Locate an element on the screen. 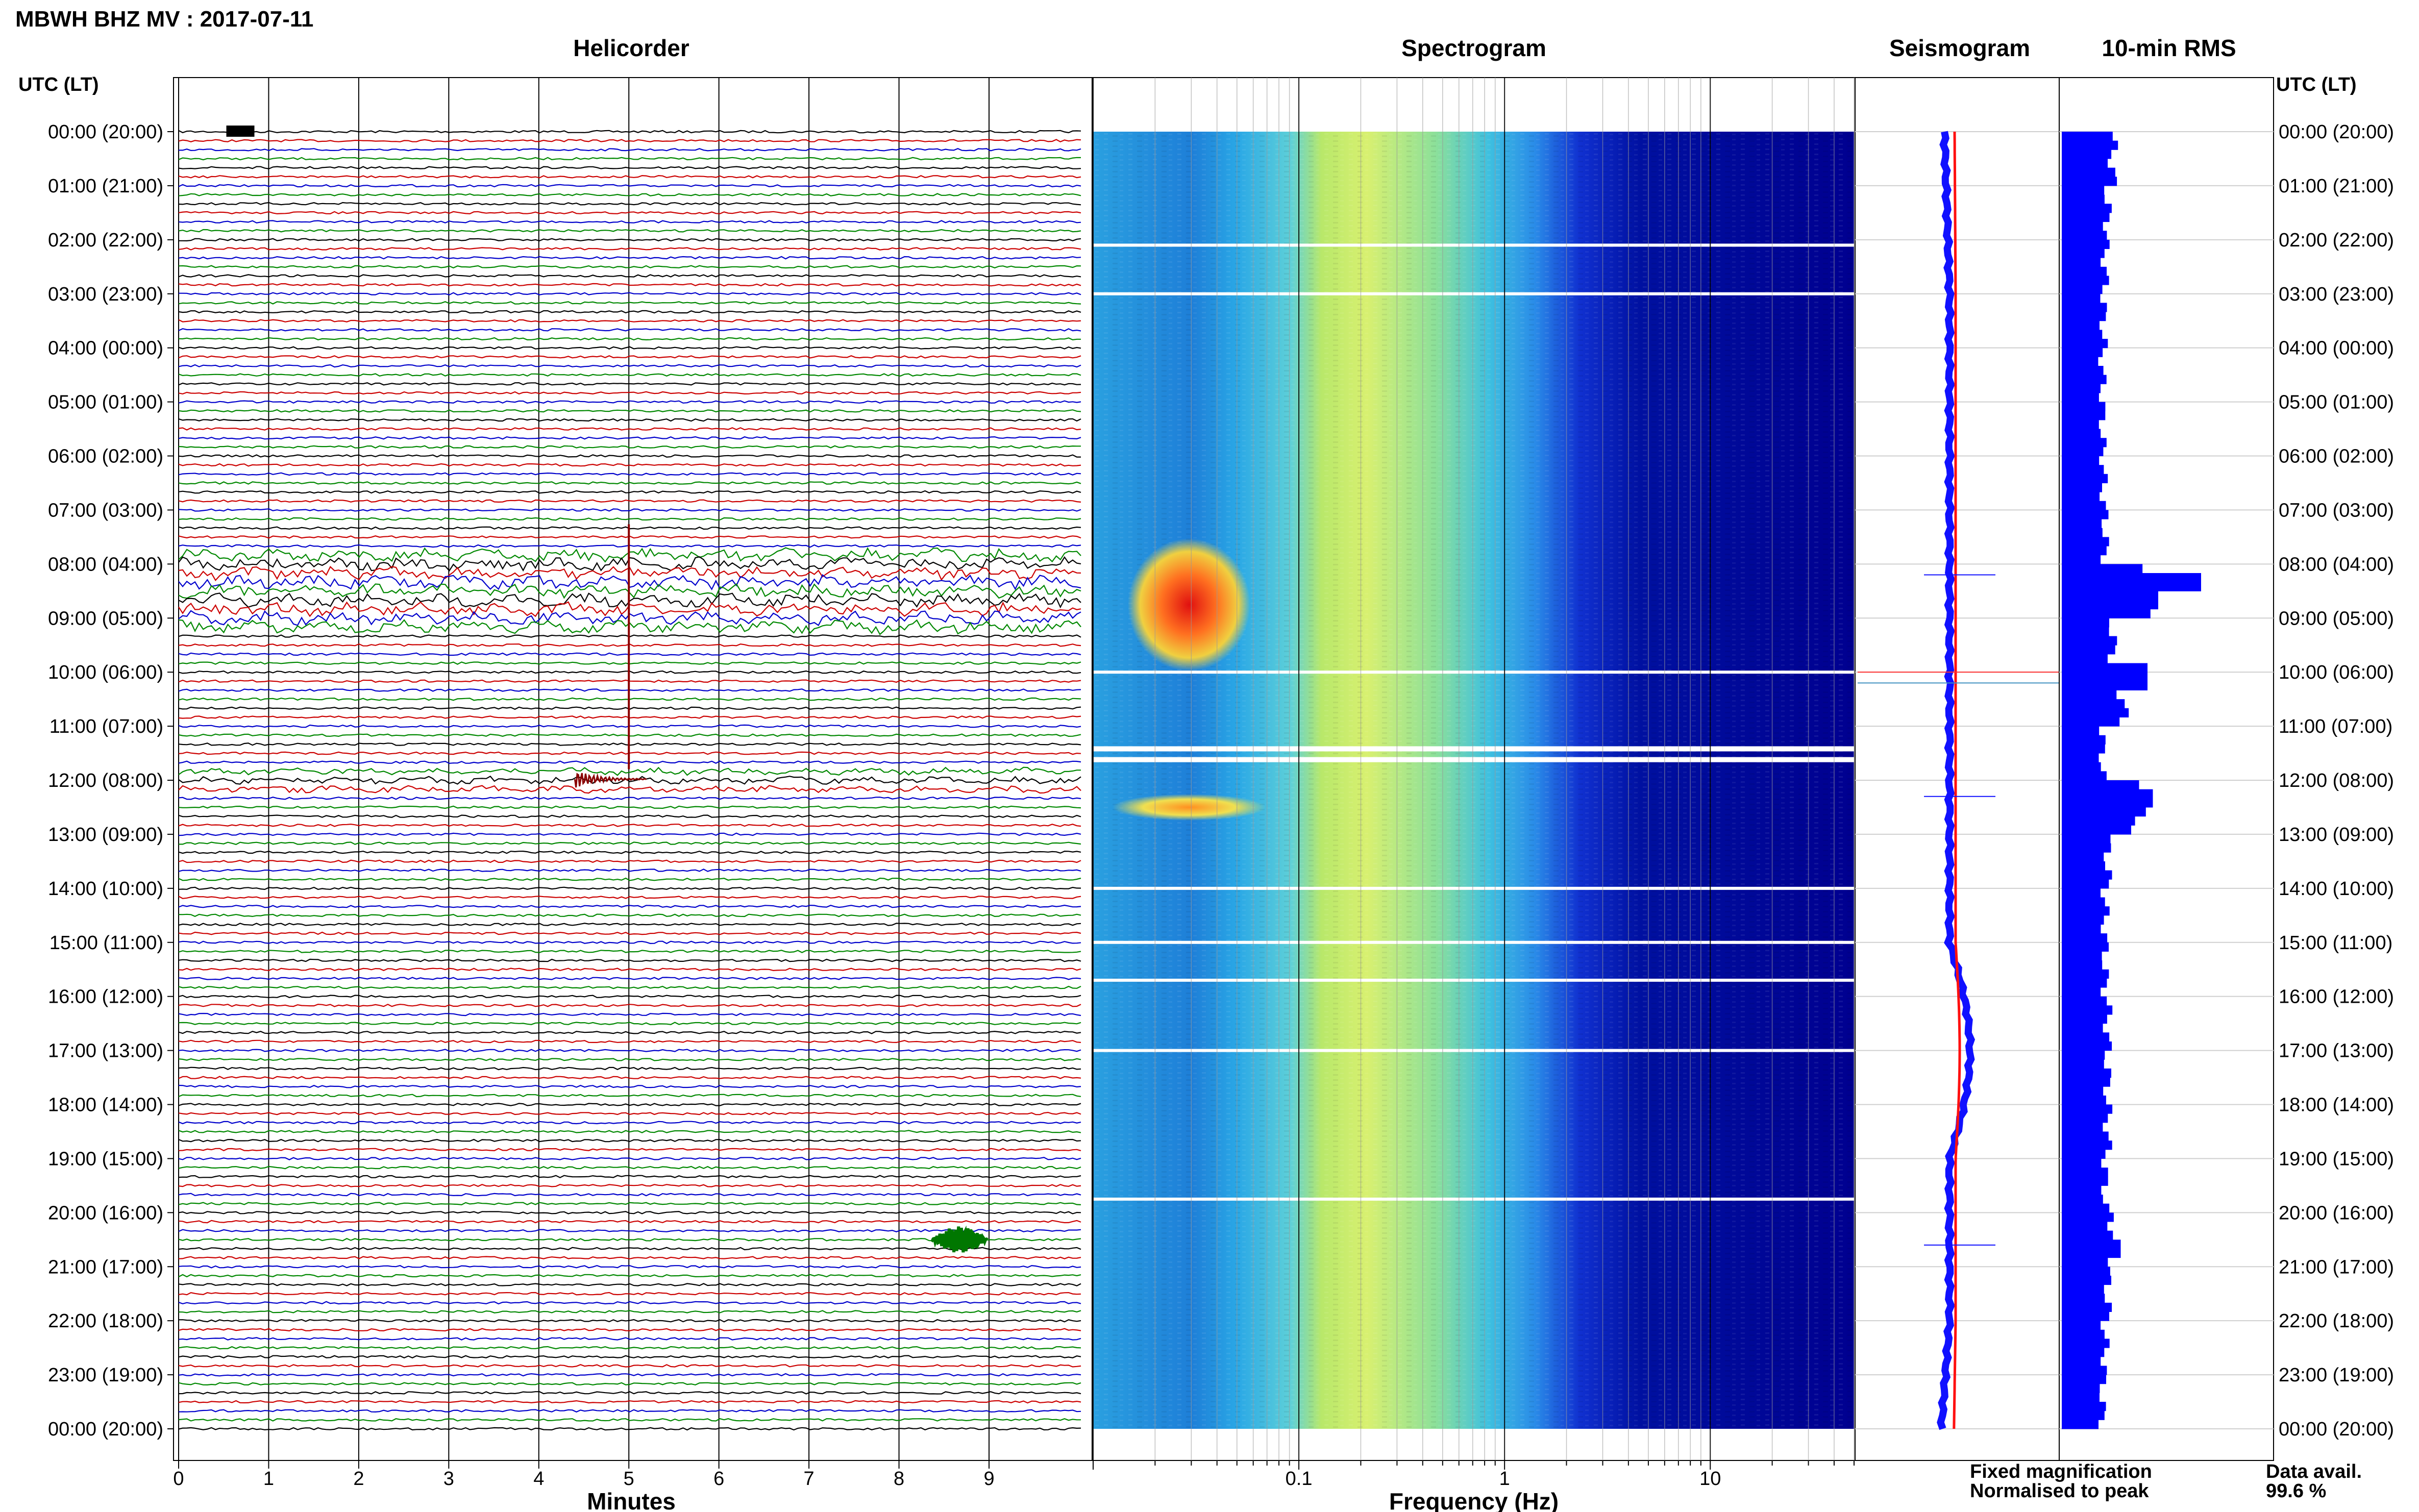 The height and width of the screenshot is (1512, 2419). spectrogram-title: Spectrogram is located at coordinates (1473, 48).